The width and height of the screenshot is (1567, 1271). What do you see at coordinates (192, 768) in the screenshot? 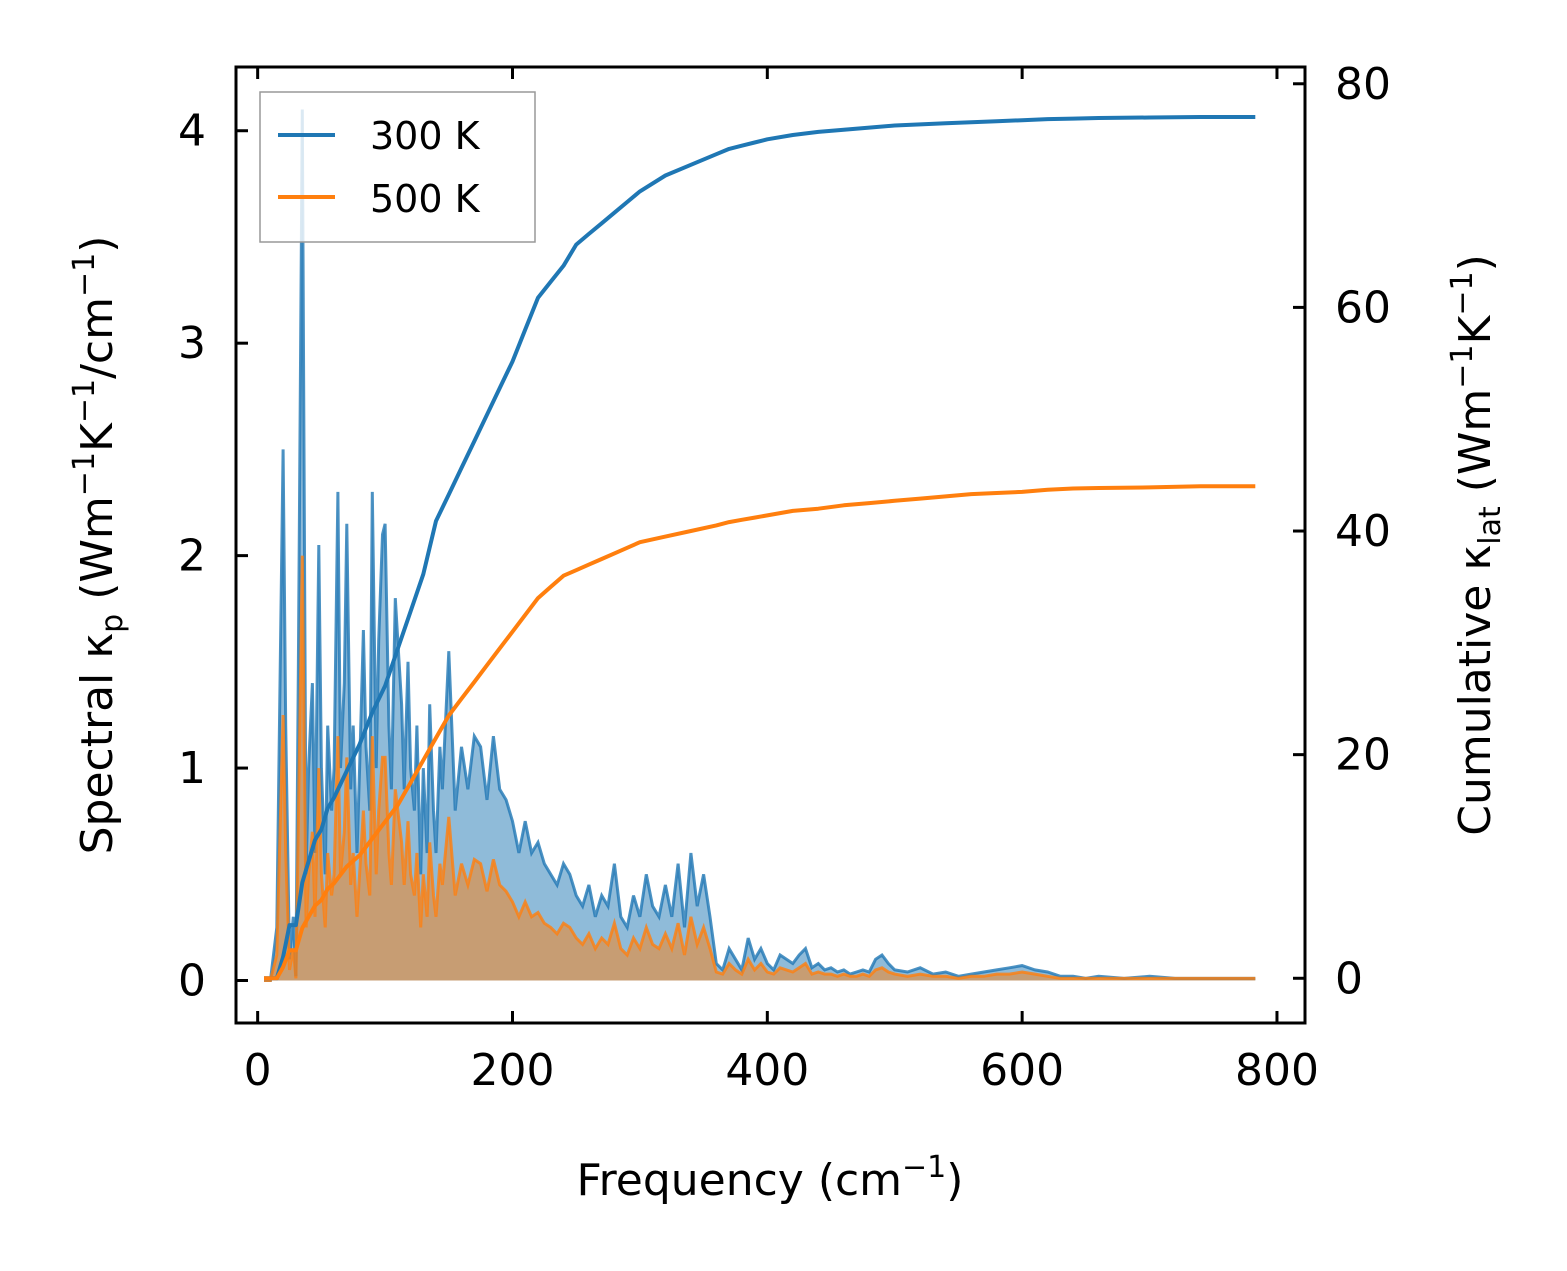
I see `y-left-tick-label: 1` at bounding box center [192, 768].